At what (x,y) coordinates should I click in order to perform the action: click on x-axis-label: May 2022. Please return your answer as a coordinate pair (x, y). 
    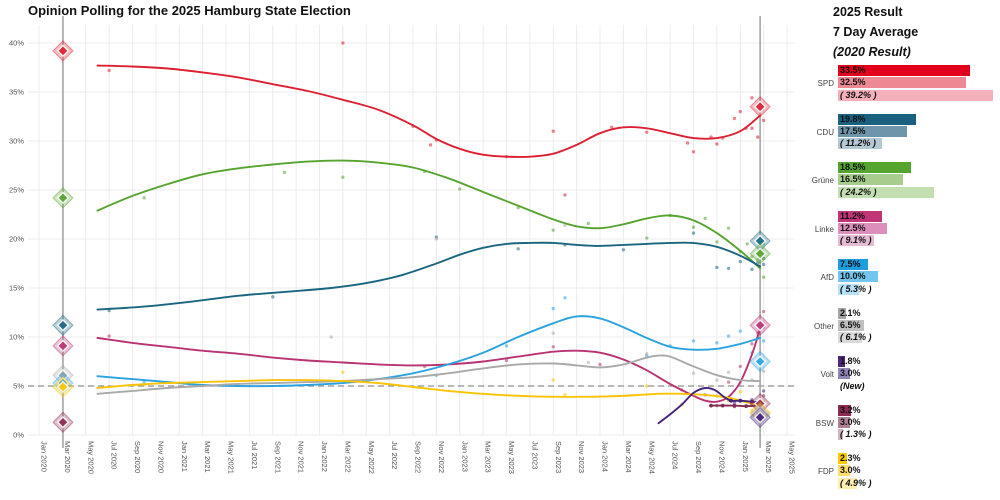
    Looking at the image, I should click on (371, 457).